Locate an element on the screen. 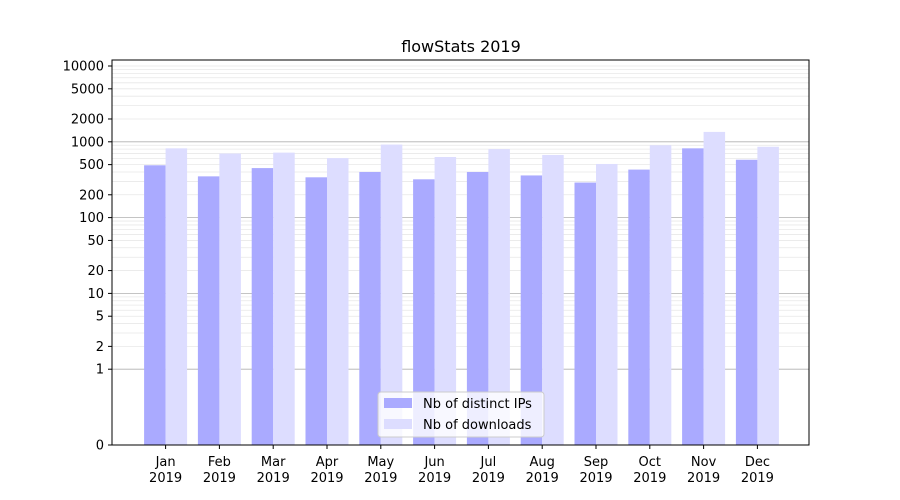 This screenshot has height=500, width=900. y-tick-label: 100 is located at coordinates (91, 218).